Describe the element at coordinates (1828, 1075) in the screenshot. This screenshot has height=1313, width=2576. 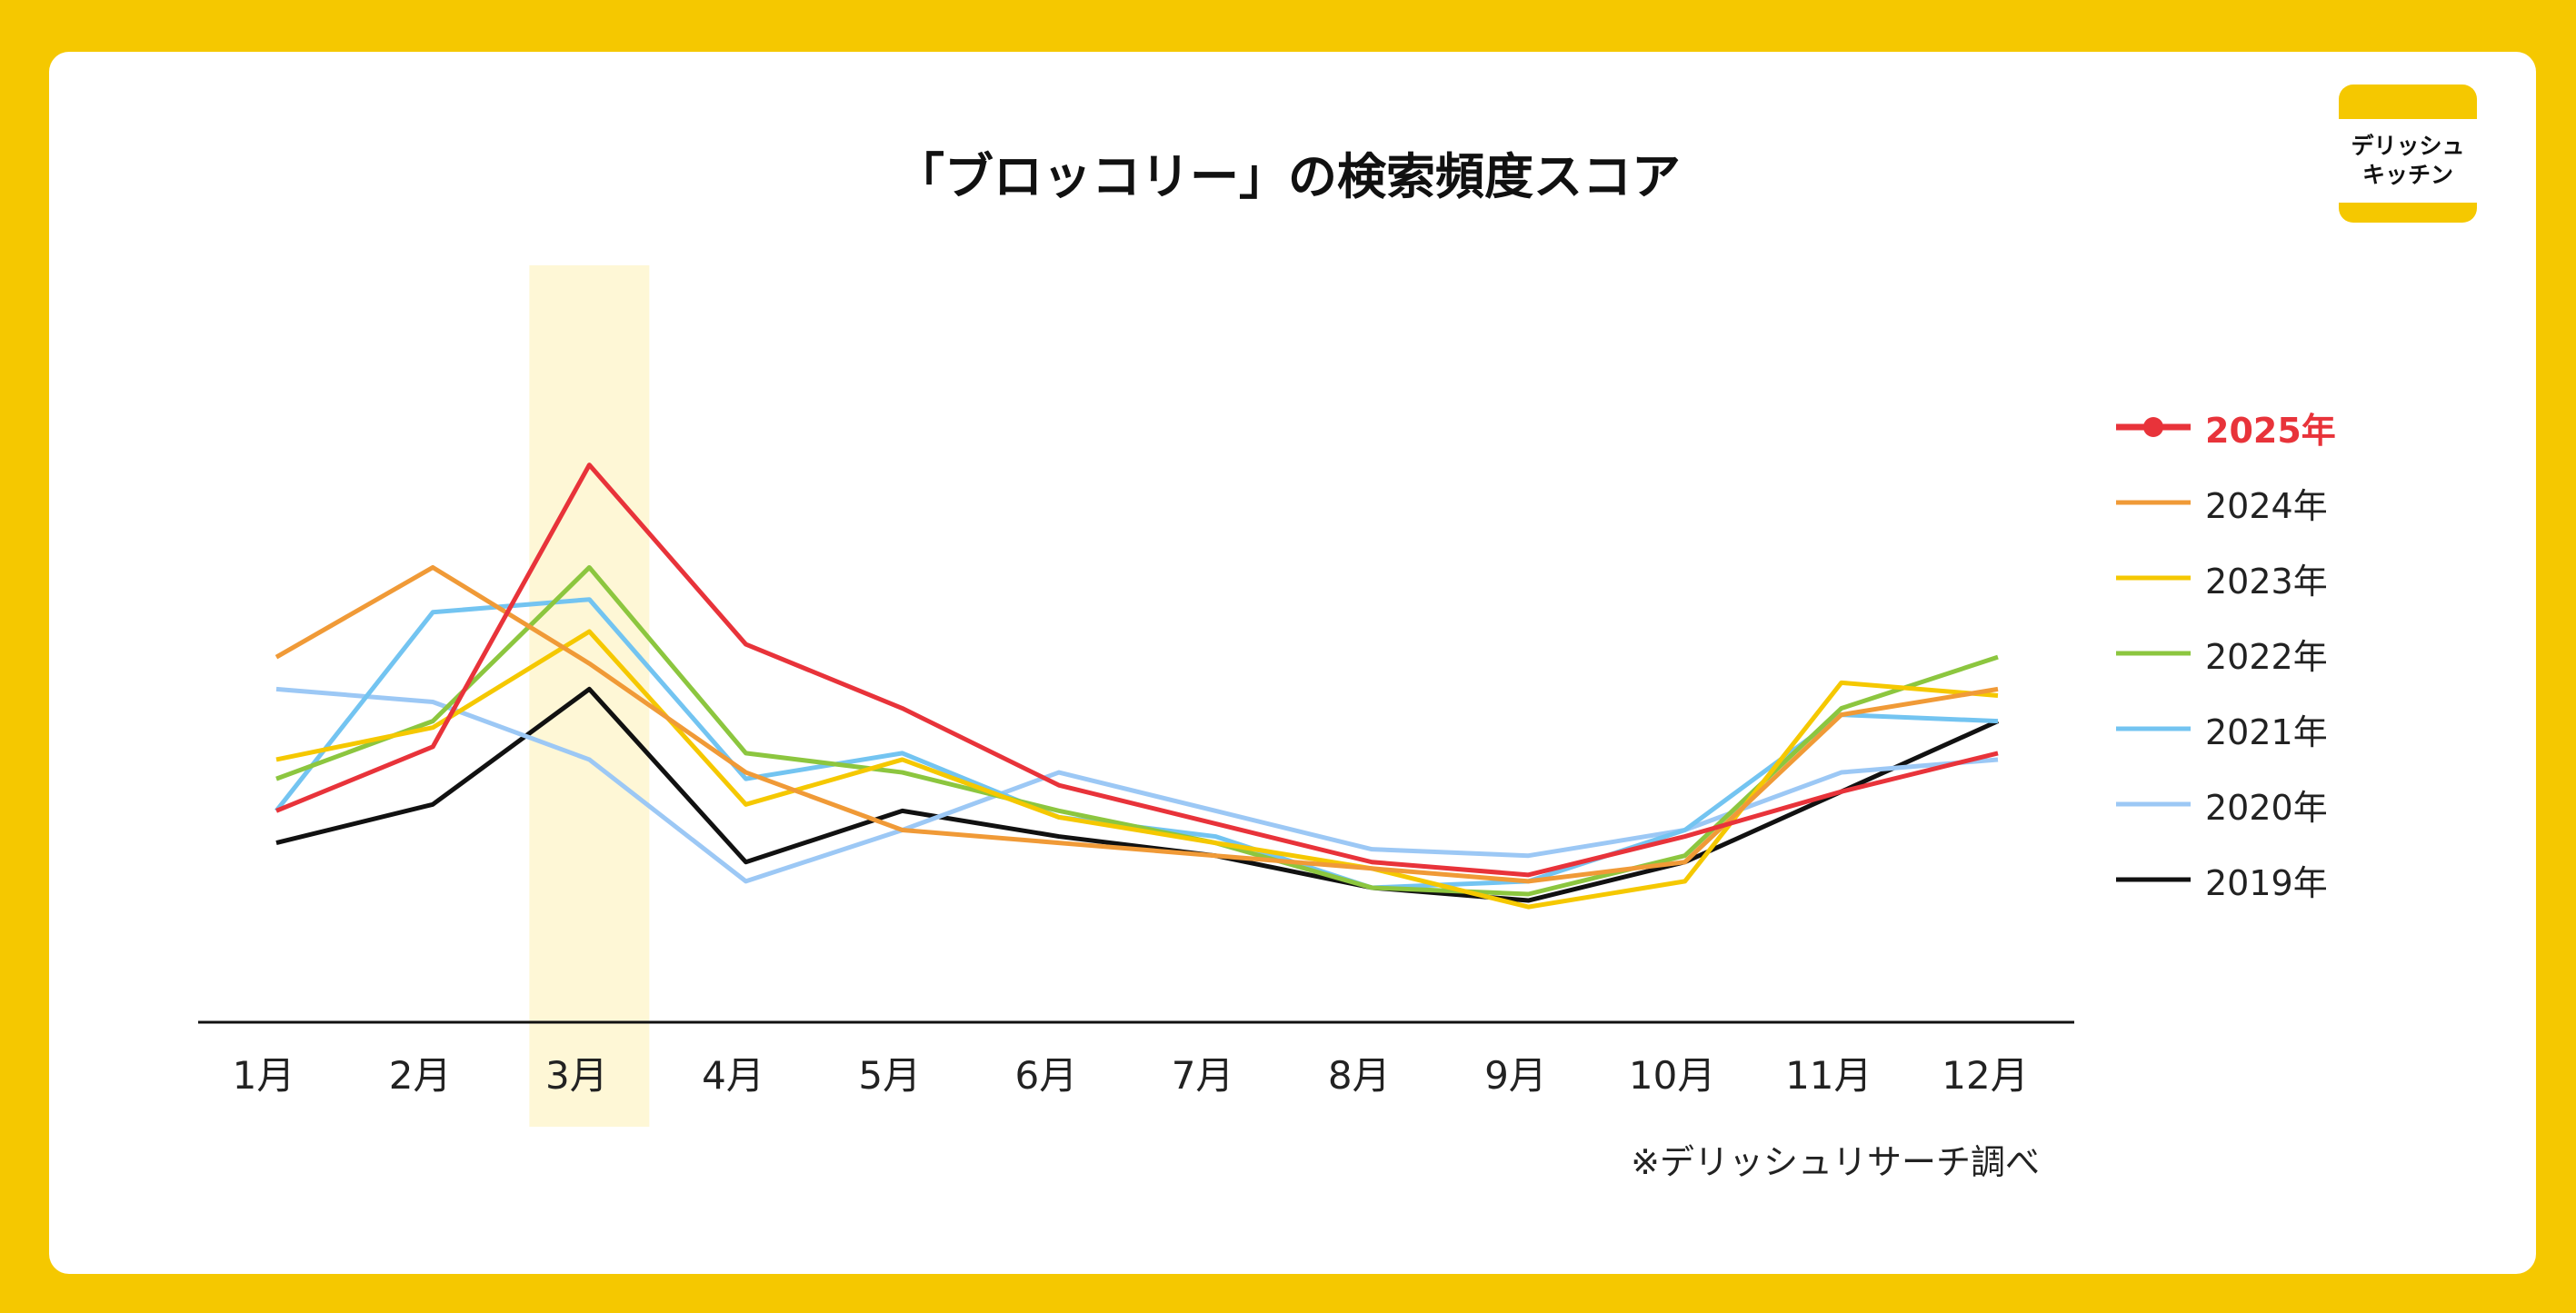
I see `x-tick-label: 11月` at that location.